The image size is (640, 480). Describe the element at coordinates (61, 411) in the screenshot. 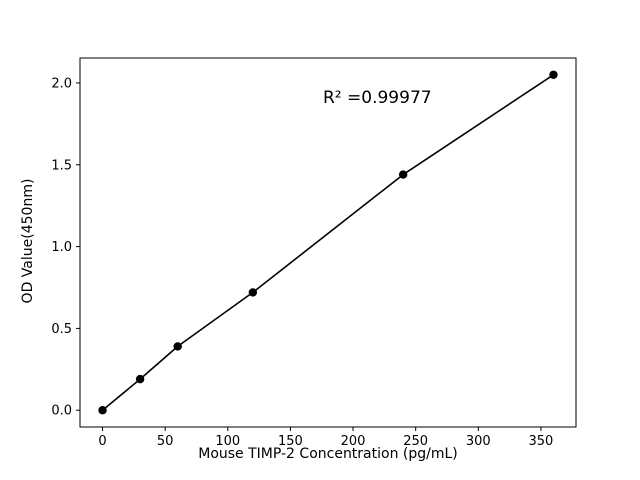

I see `y-tick-label: 0.0` at that location.